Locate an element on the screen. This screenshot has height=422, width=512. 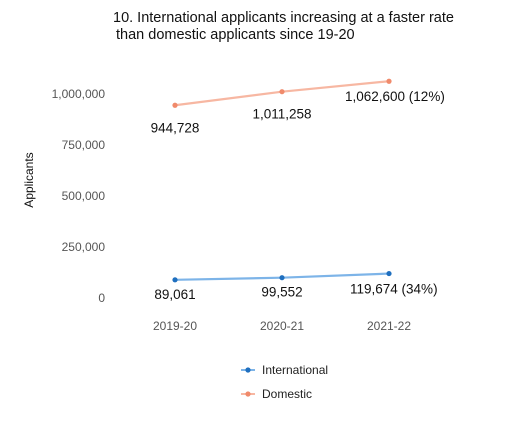
y-axis-label: Applicants is located at coordinates (29, 179).